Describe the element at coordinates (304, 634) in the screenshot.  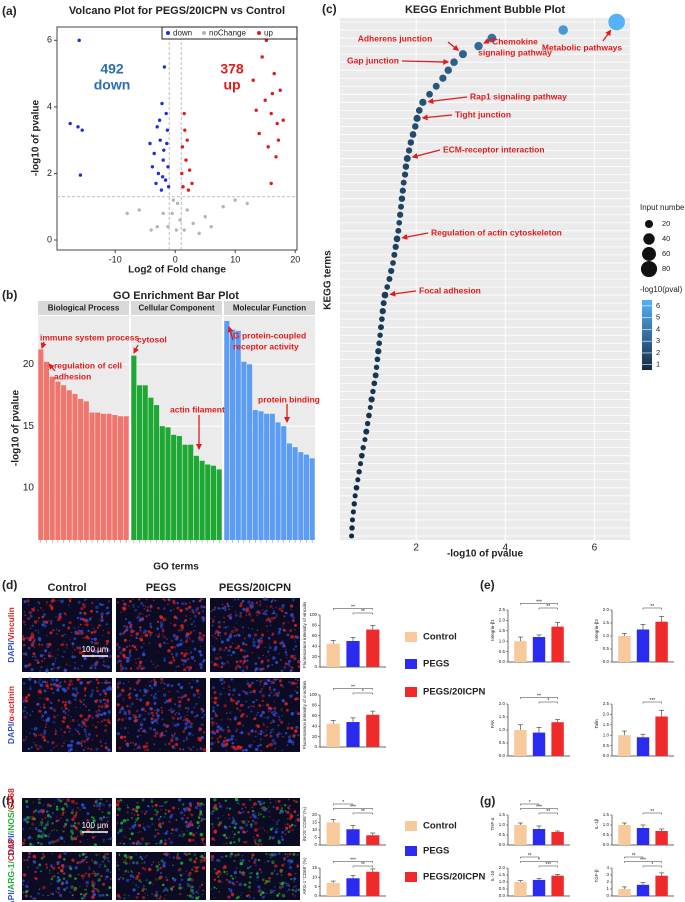
I see `y-axis-label: Fluorescence intensity of vinculin` at that location.